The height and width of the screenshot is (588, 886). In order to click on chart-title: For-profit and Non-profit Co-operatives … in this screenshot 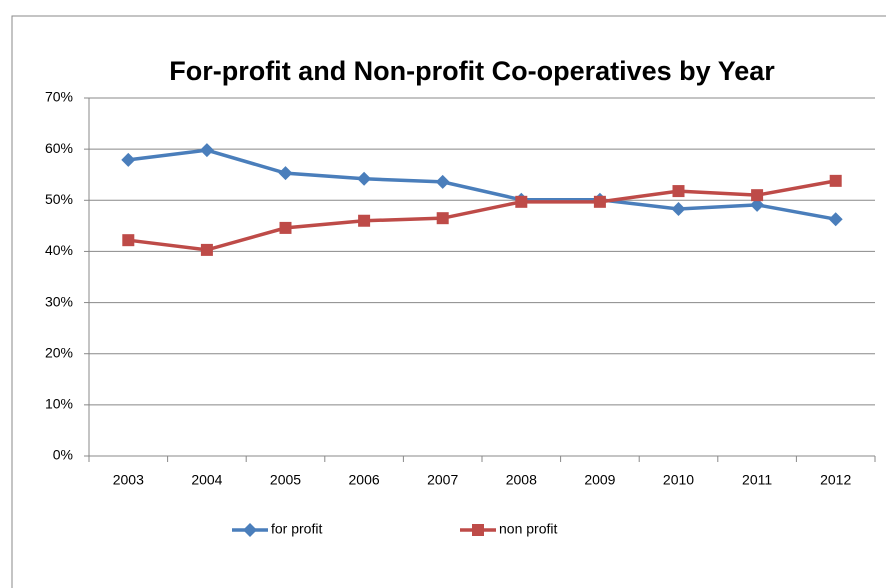, I will do `click(472, 71)`.